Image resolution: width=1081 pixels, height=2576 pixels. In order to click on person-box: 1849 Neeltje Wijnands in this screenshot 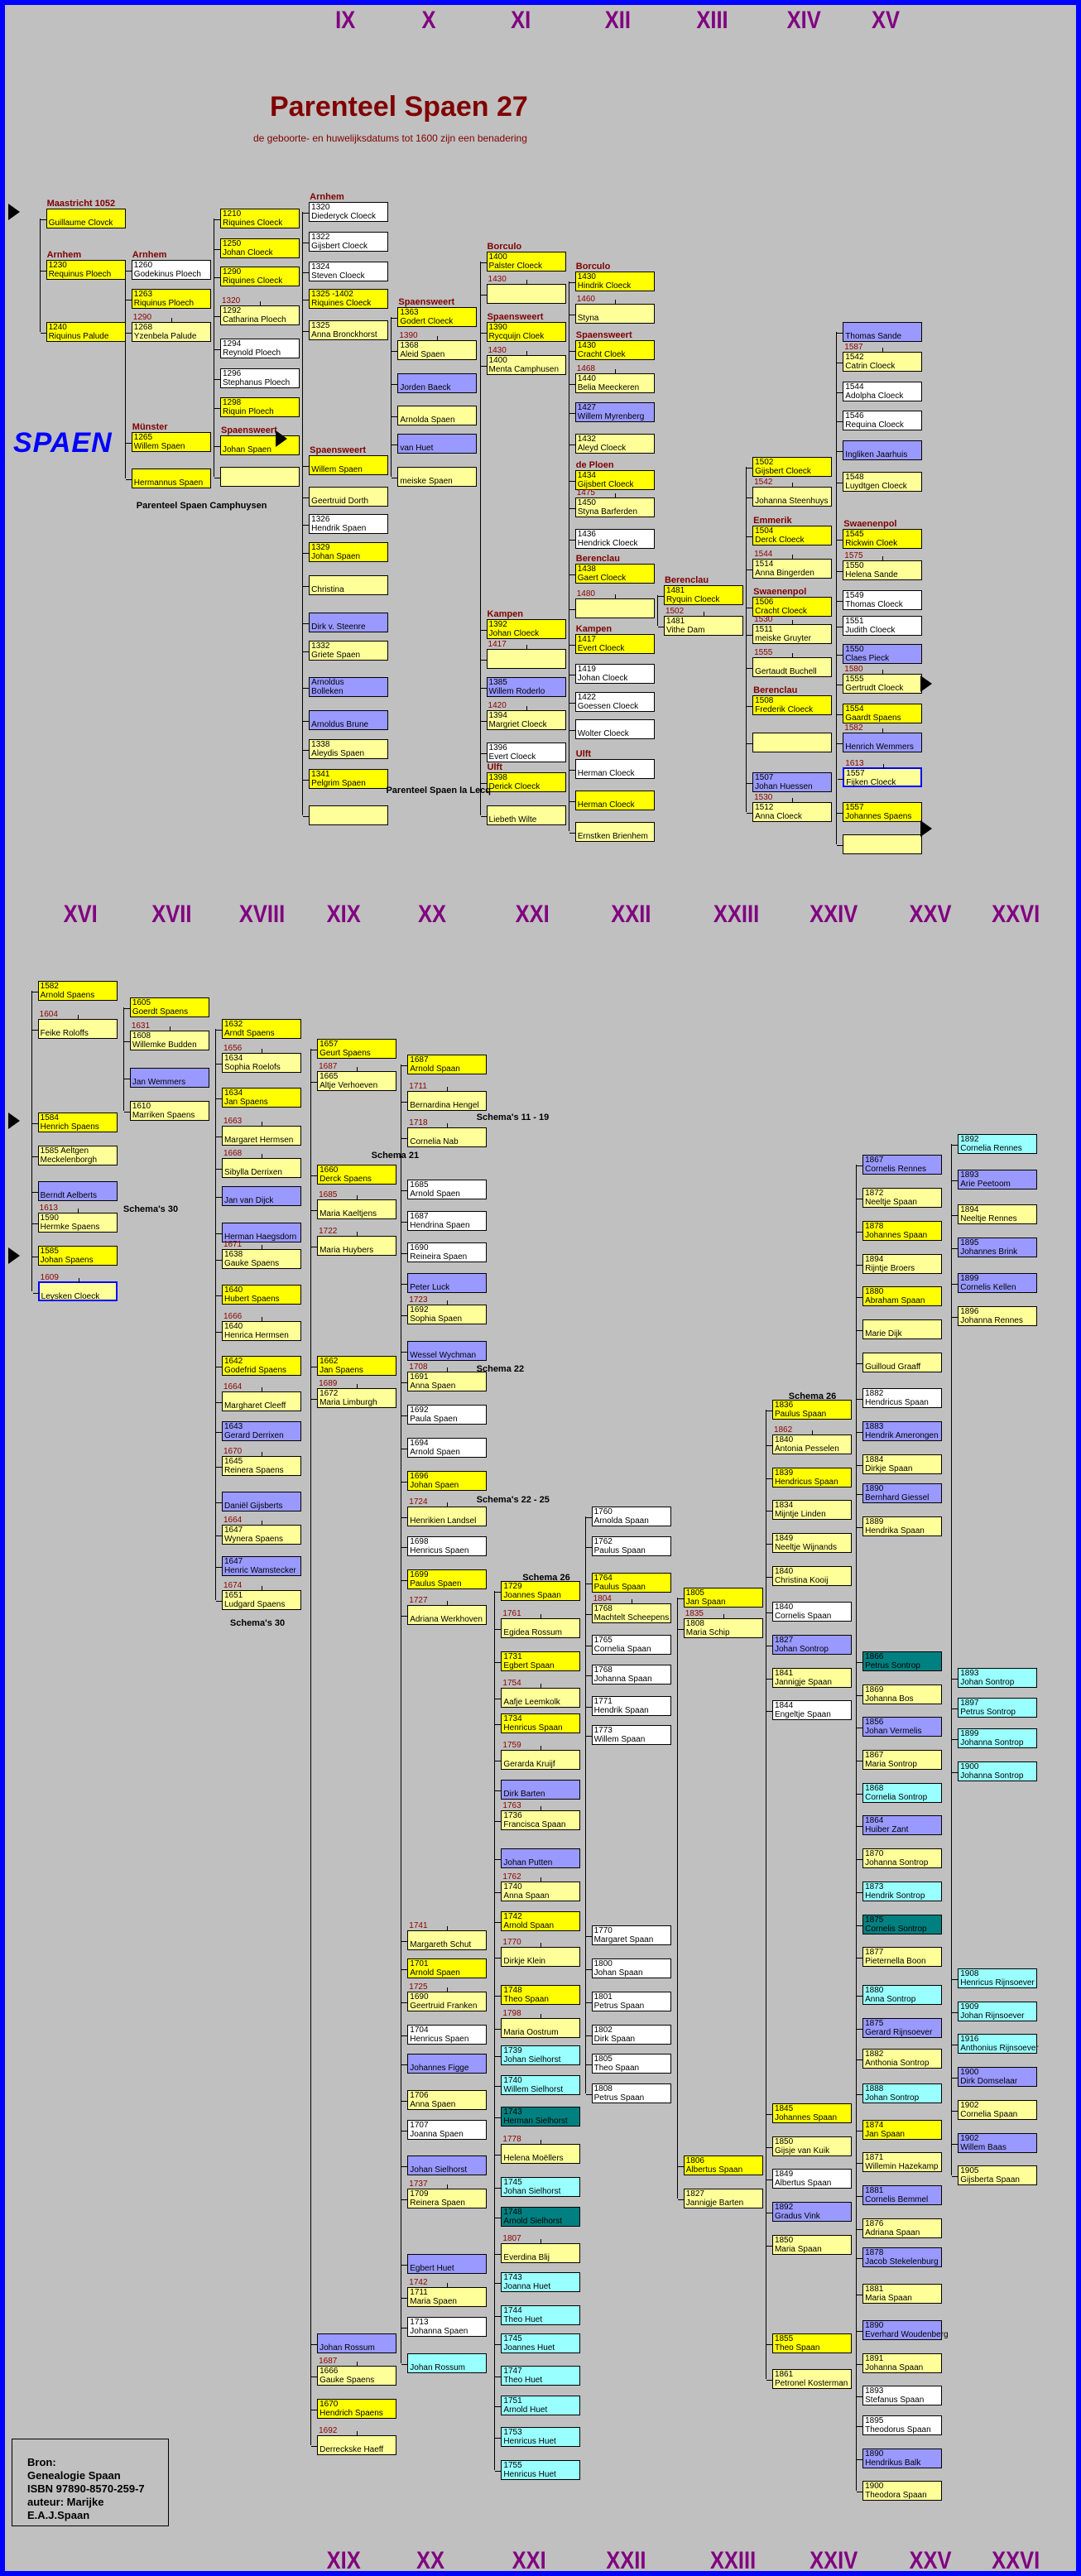, I will do `click(809, 1543)`.